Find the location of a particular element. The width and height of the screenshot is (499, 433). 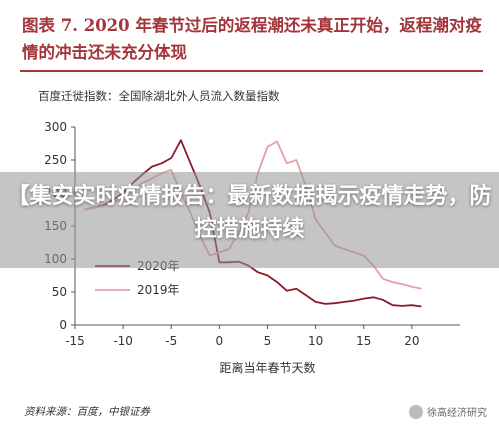

x-tick-label: 0 is located at coordinates (220, 341).